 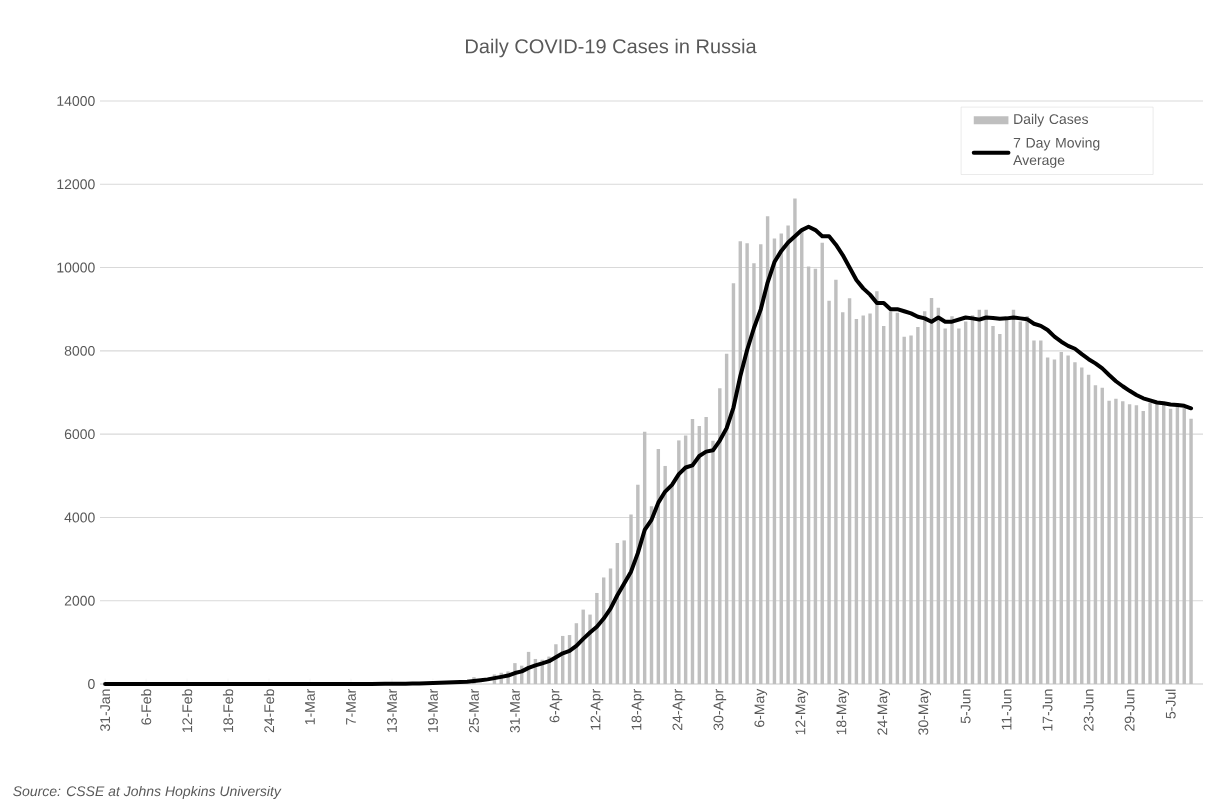 I want to click on x-tick-label: 11-Jun, so click(x=1006, y=709).